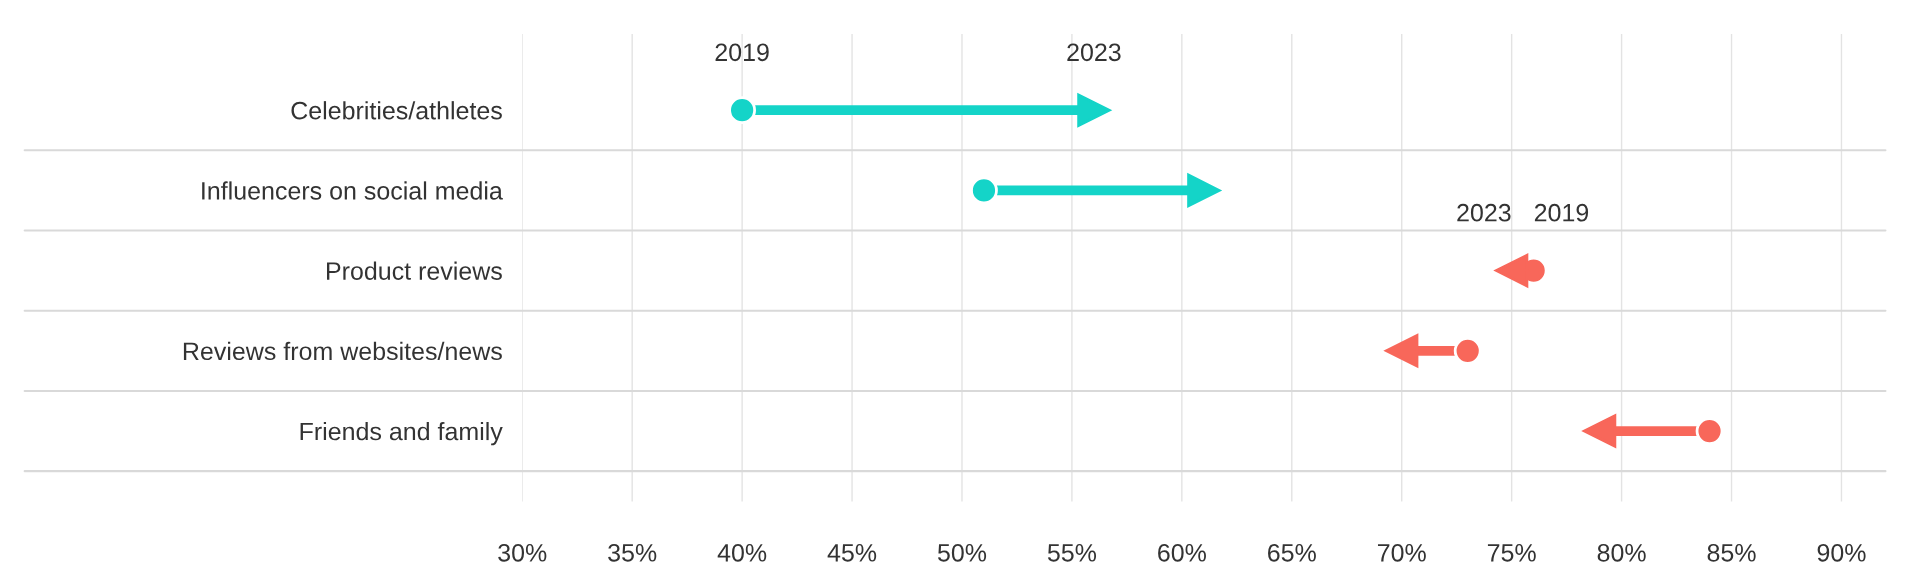 This screenshot has width=1920, height=586. What do you see at coordinates (414, 270) in the screenshot?
I see `y-tick-label: Product reviews` at bounding box center [414, 270].